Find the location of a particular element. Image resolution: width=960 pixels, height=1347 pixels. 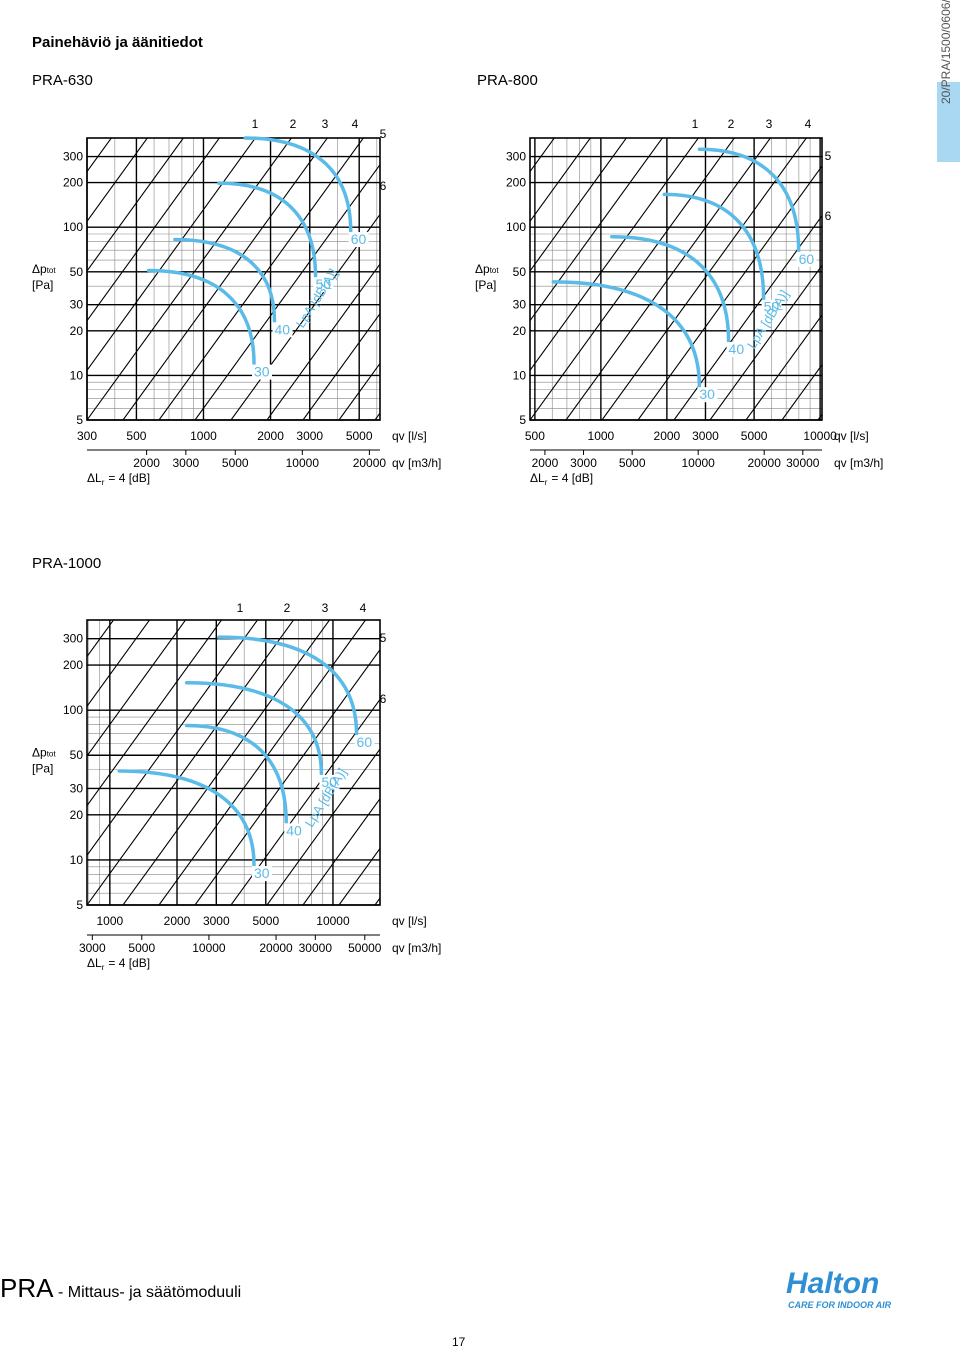

y-tick-label: 300 is located at coordinates (73, 639).